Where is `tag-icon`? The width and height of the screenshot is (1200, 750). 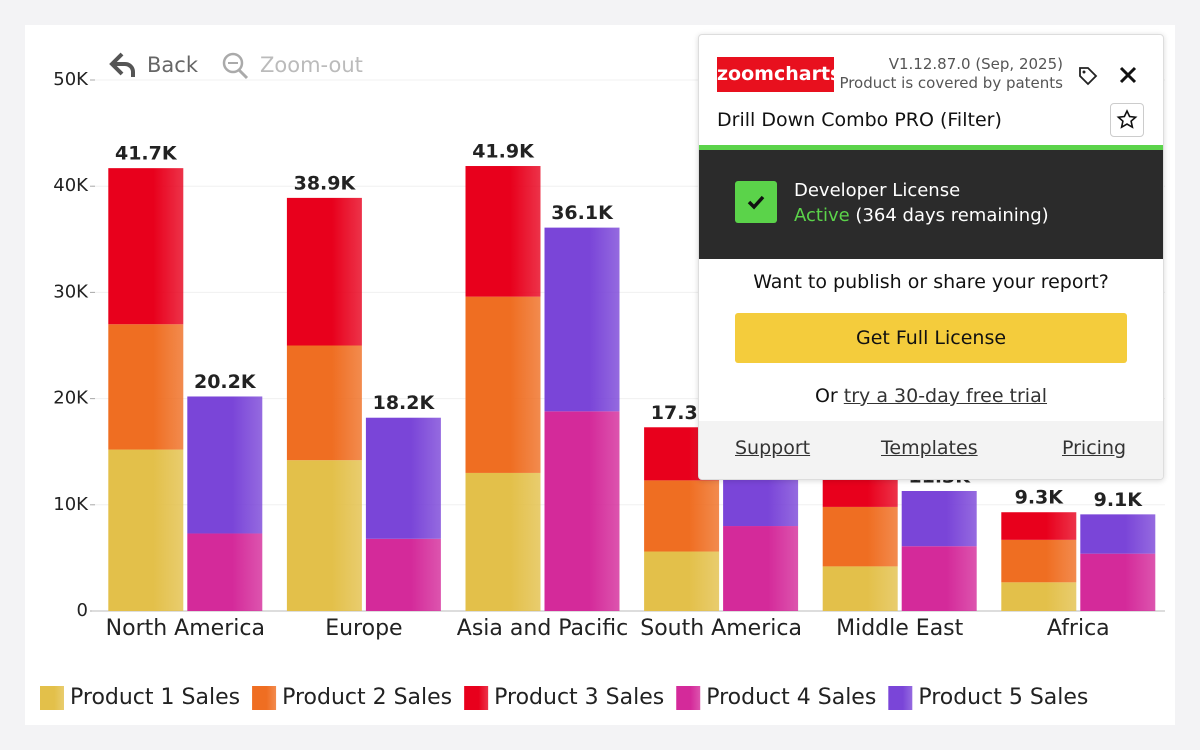
tag-icon is located at coordinates (1088, 76).